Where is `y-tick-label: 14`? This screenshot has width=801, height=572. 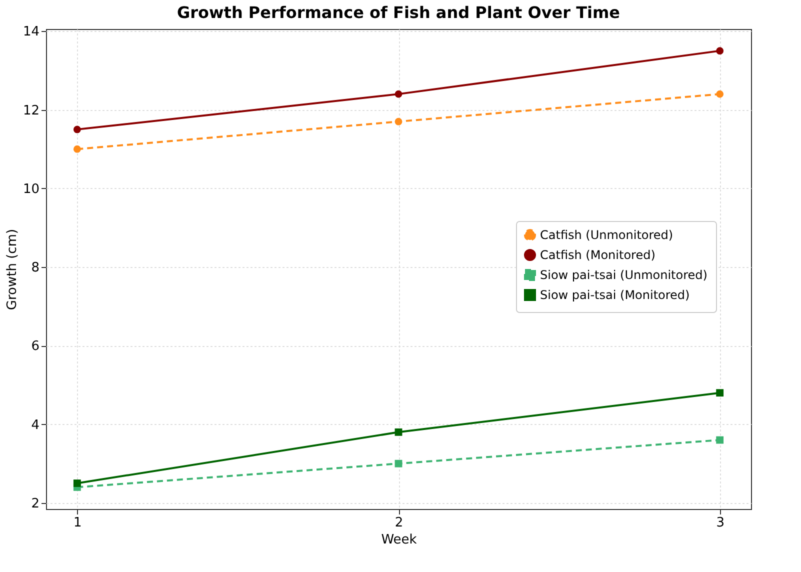 y-tick-label: 14 is located at coordinates (31, 32).